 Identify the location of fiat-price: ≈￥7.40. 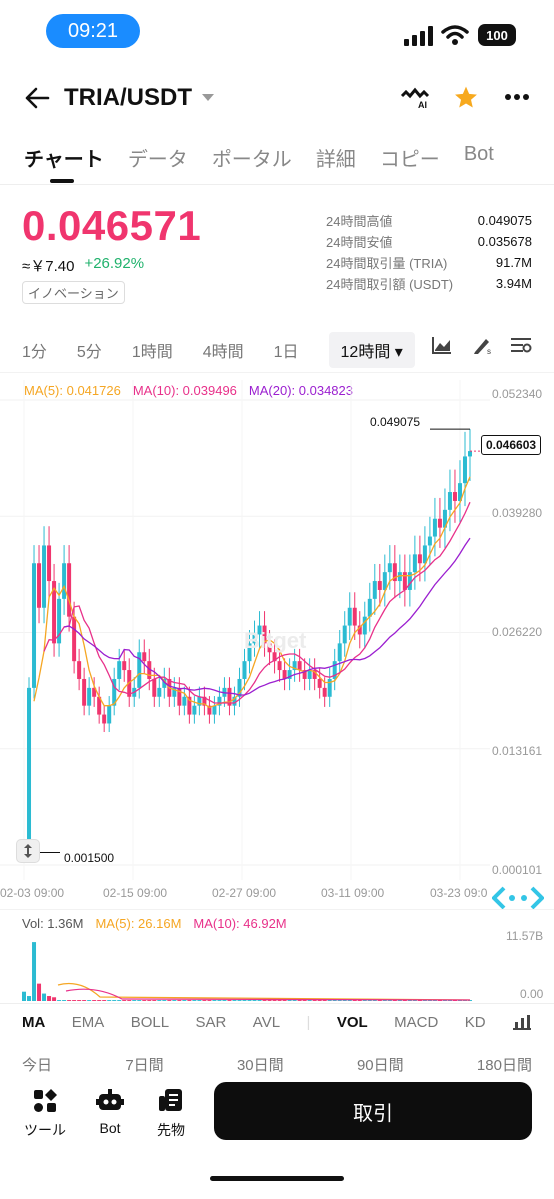
(48, 266).